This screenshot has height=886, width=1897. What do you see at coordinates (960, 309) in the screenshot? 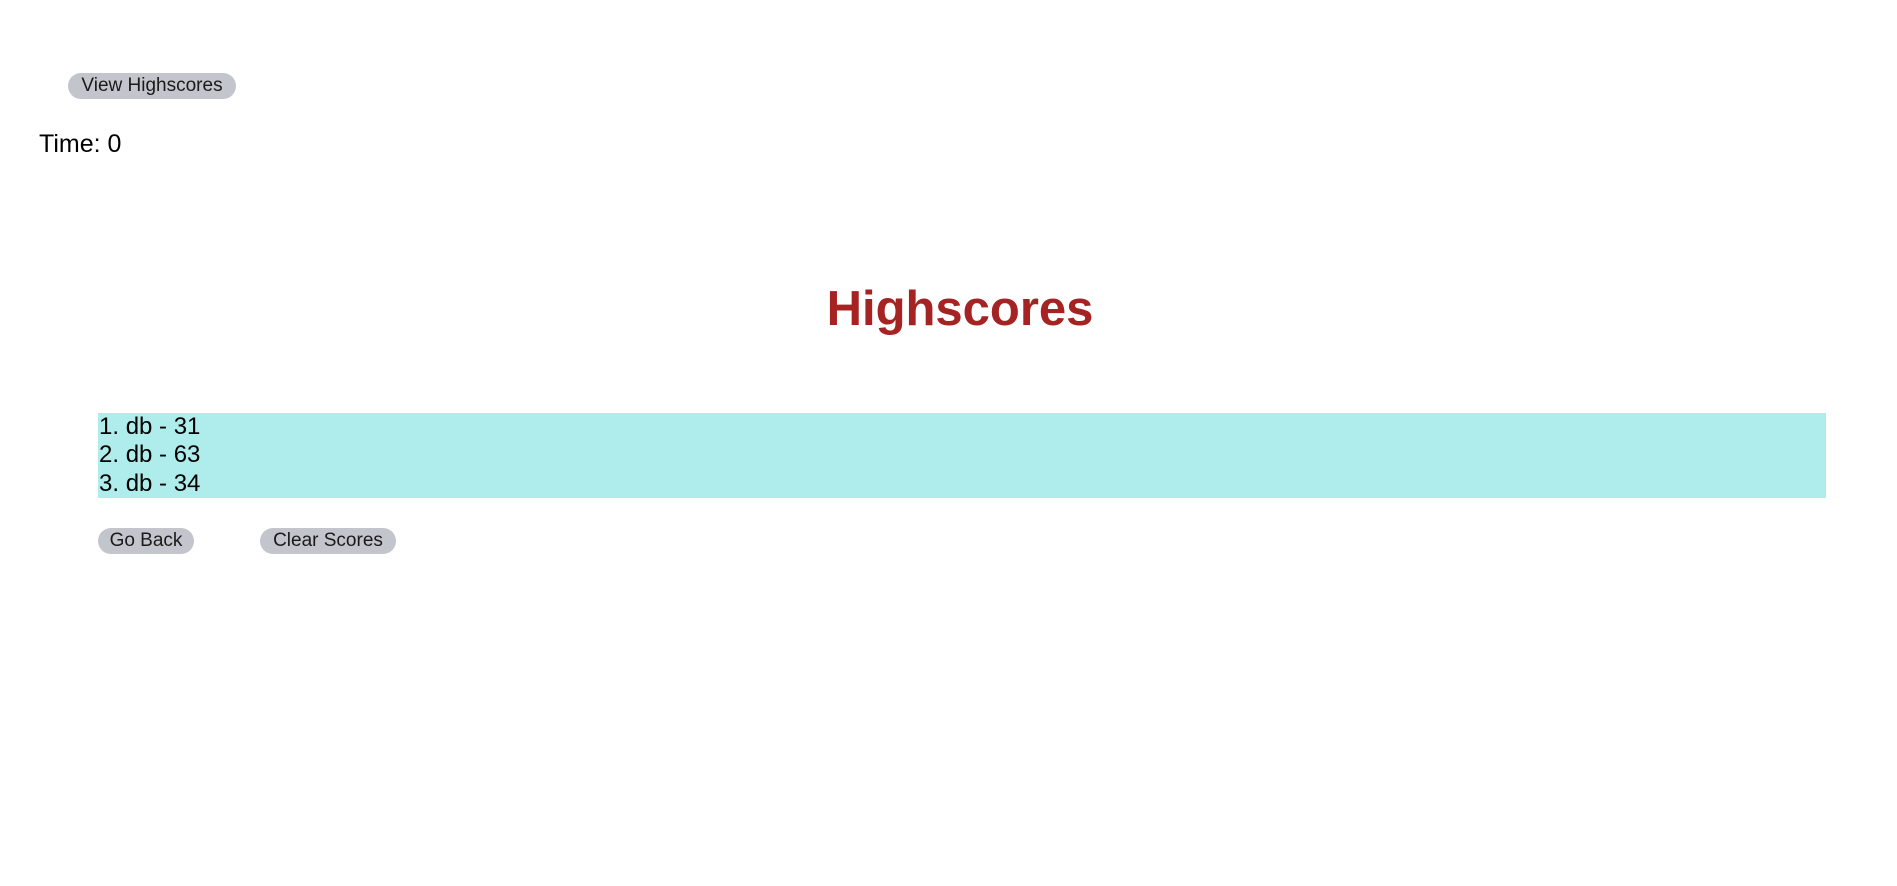
I see `page-title: Highscores` at bounding box center [960, 309].